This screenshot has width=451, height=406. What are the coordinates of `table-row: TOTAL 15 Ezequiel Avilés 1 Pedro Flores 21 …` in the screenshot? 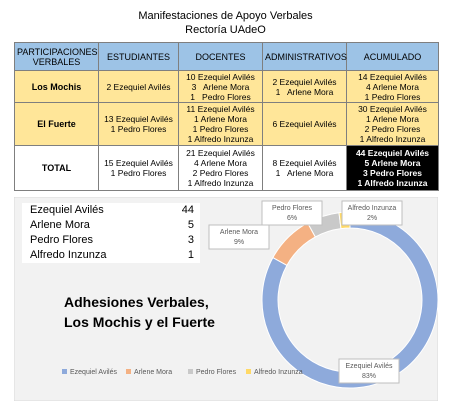 It's located at (226, 168).